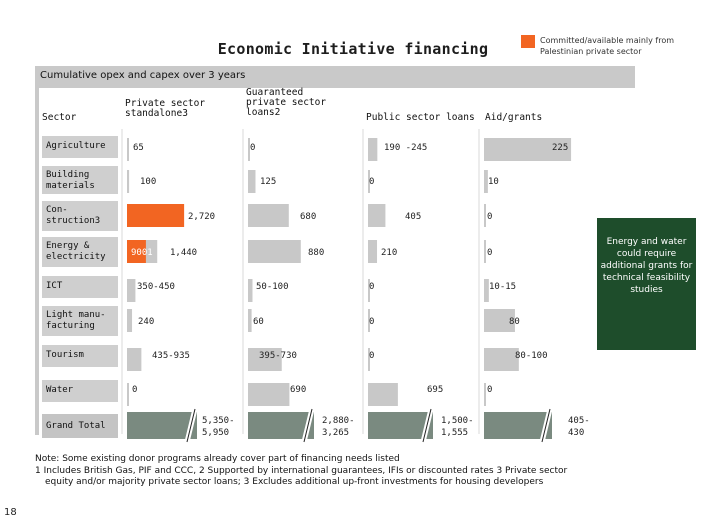  I want to click on page-number: 18, so click(10, 512).